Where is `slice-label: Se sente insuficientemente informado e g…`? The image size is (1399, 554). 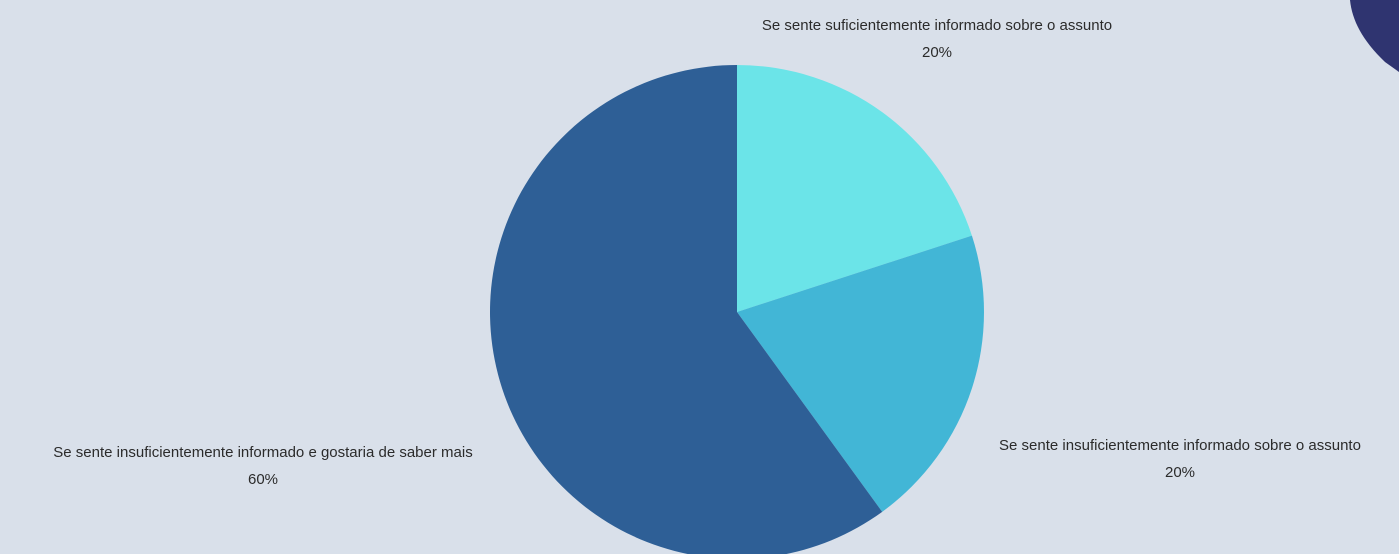 slice-label: Se sente insuficientemente informado e g… is located at coordinates (262, 452).